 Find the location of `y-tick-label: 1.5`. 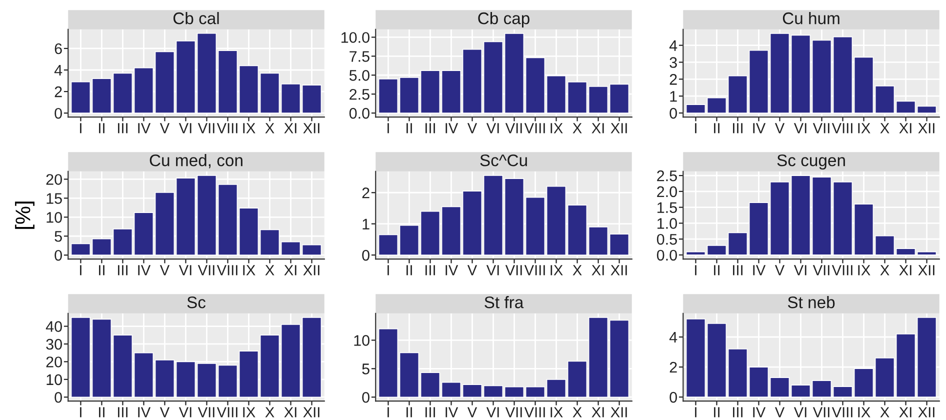

y-tick-label: 1.5 is located at coordinates (667, 207).